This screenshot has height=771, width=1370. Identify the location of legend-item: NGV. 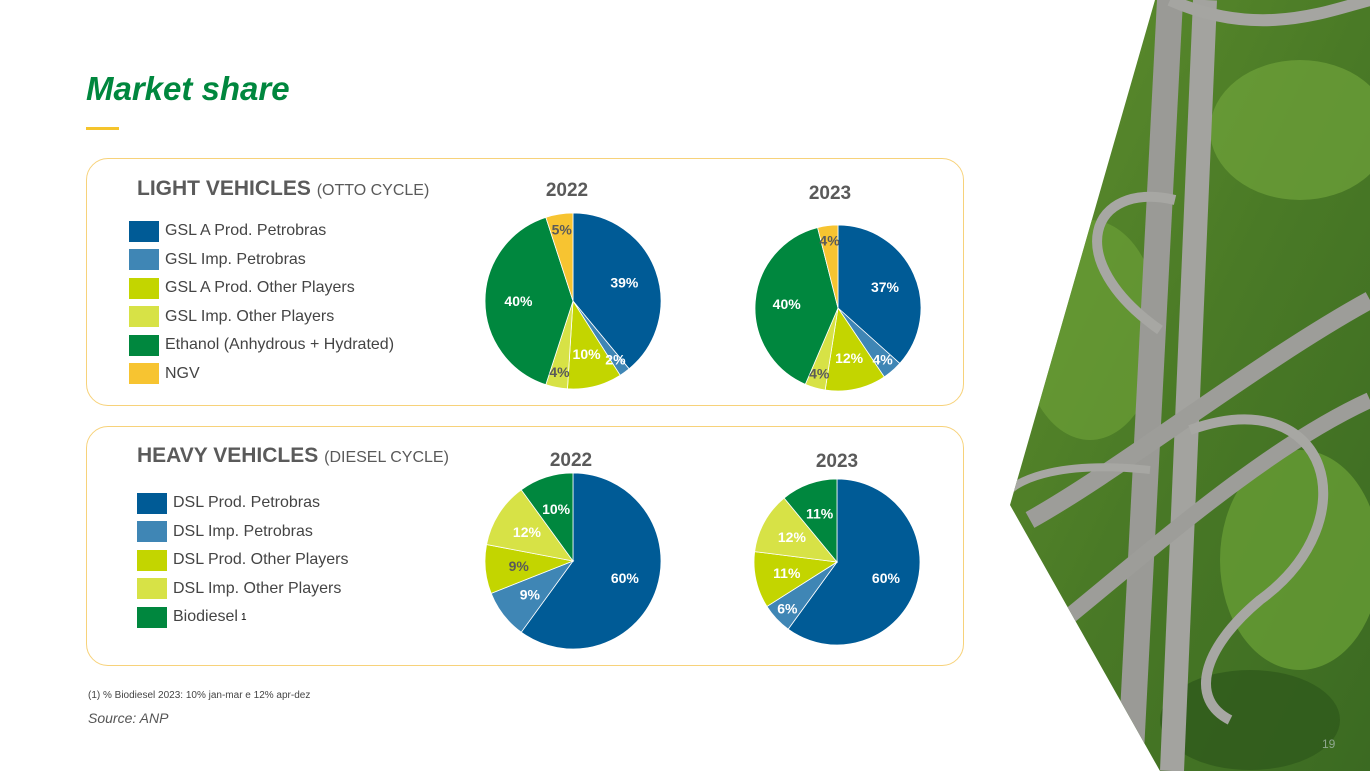
(261, 374).